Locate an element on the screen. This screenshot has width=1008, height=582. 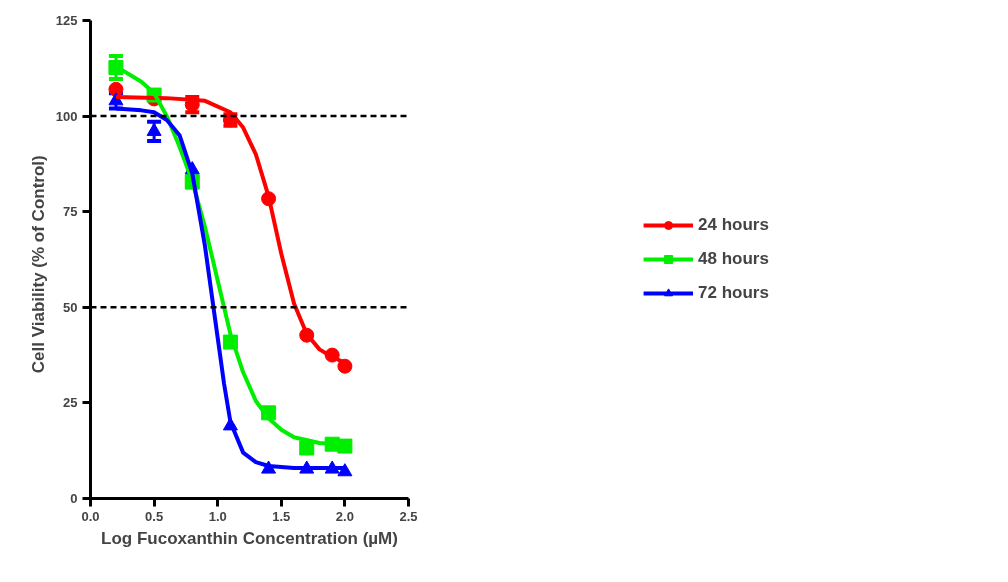
x-axis-title: Log Fucoxanthin Concentration (µM) is located at coordinates (249, 538).